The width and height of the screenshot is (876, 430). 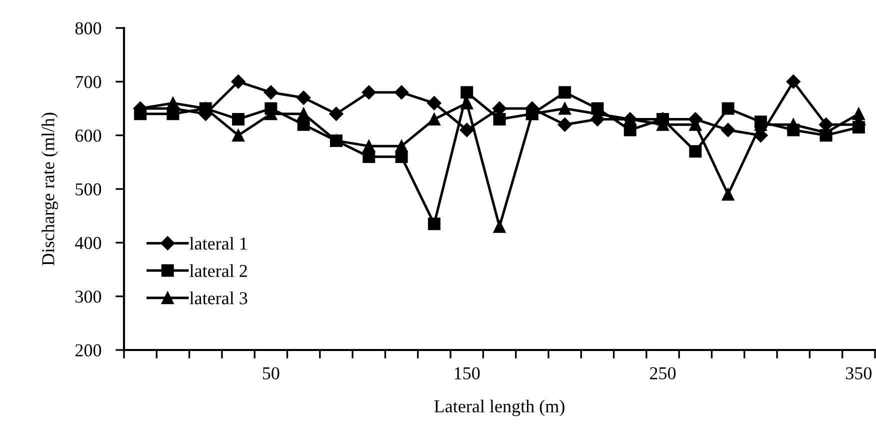 What do you see at coordinates (89, 296) in the screenshot?
I see `y-tick-label: 300` at bounding box center [89, 296].